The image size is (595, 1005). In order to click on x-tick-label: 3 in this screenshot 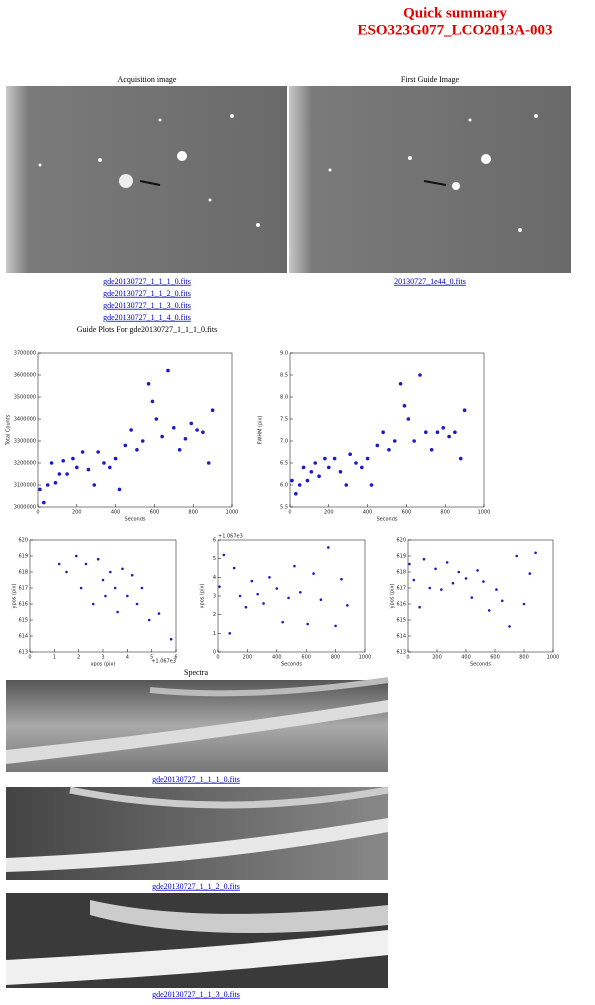, I will do `click(102, 658)`.